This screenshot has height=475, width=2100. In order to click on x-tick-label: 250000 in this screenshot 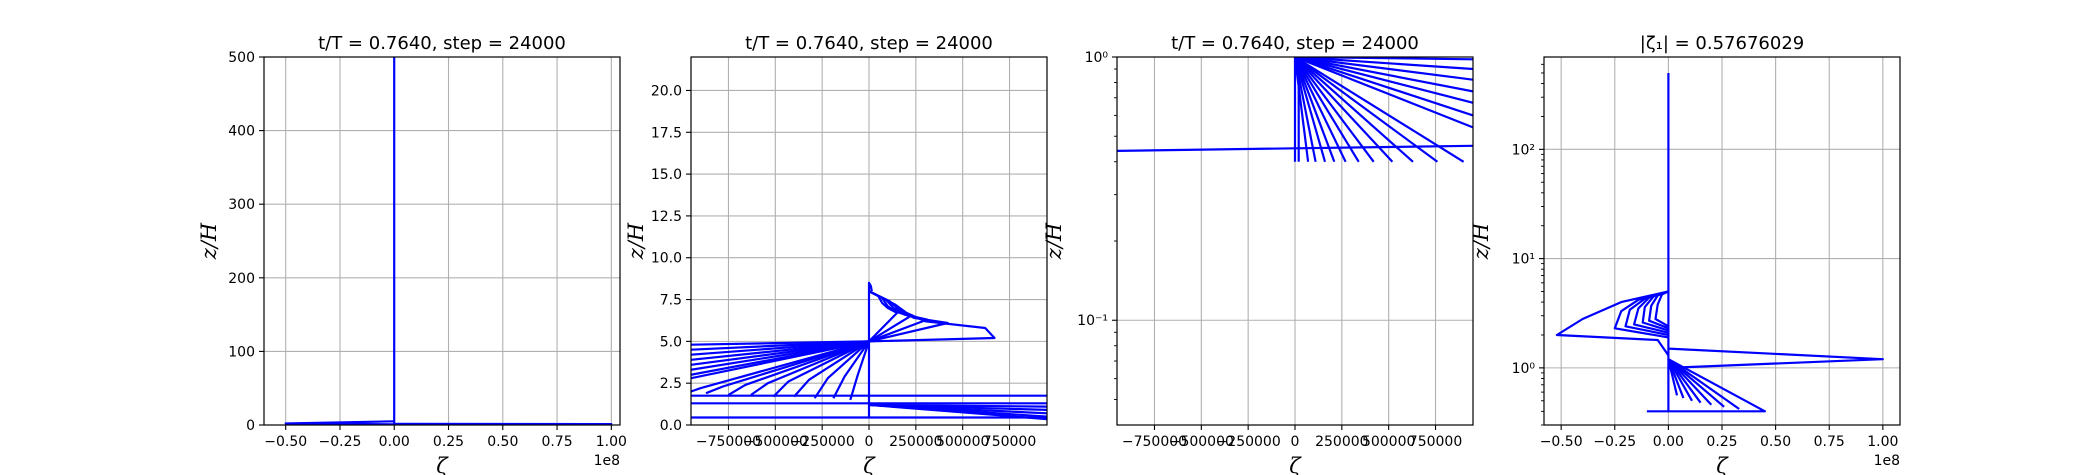, I will do `click(1341, 442)`.